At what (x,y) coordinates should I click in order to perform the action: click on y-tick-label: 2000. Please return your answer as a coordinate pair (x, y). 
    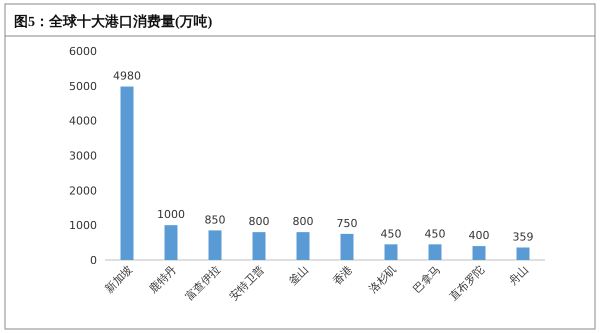
    Looking at the image, I should click on (83, 191).